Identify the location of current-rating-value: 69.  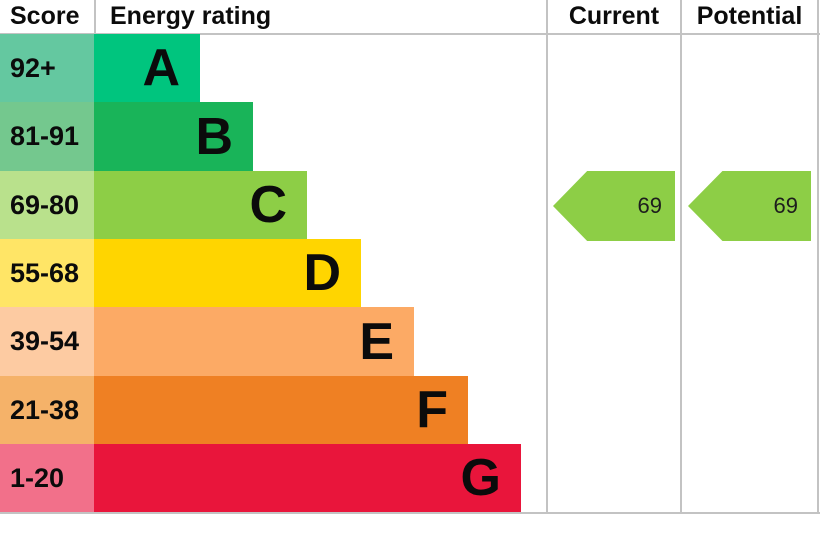
(649, 205).